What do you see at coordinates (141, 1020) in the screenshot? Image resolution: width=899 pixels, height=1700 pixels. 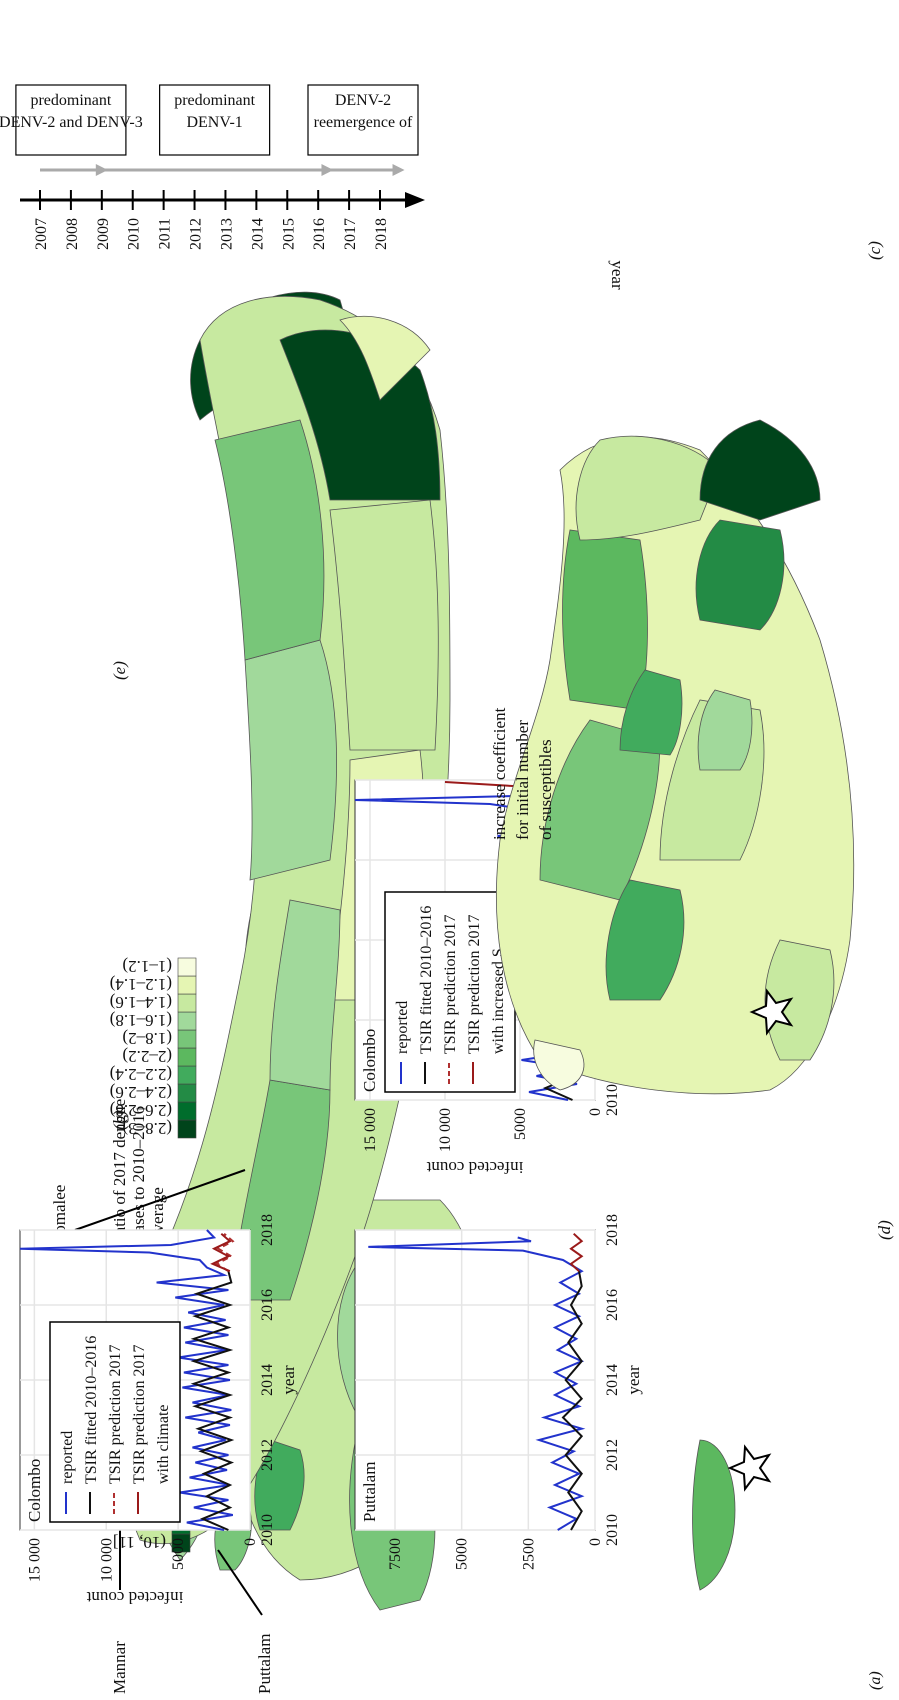 I see `legend-d-label-6: (1.6–1.8)` at bounding box center [141, 1020].